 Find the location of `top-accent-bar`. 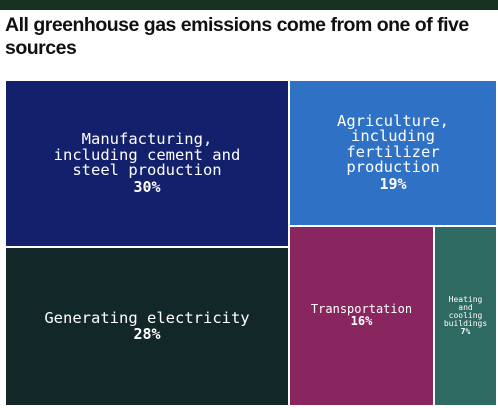

top-accent-bar is located at coordinates (249, 5).